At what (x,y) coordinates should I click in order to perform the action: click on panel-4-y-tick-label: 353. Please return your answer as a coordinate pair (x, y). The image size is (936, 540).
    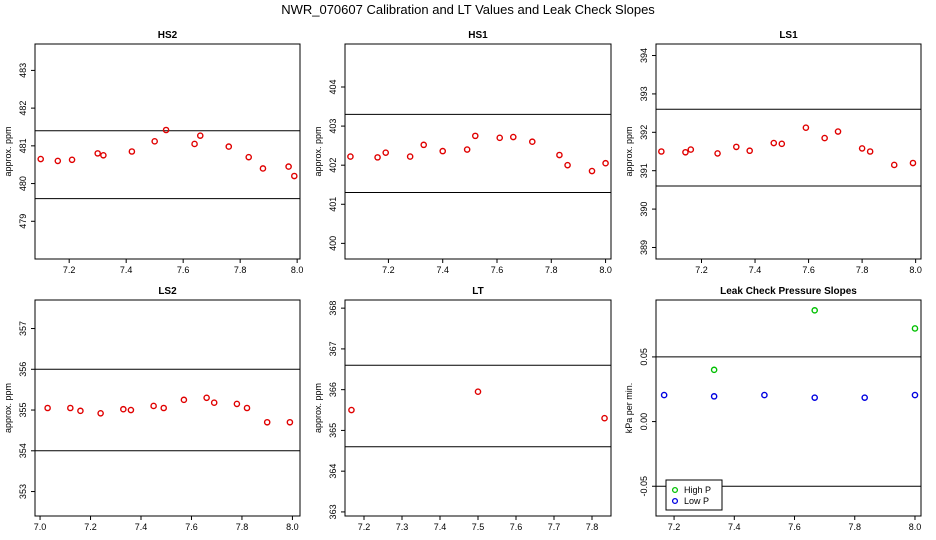
    Looking at the image, I should click on (23, 491).